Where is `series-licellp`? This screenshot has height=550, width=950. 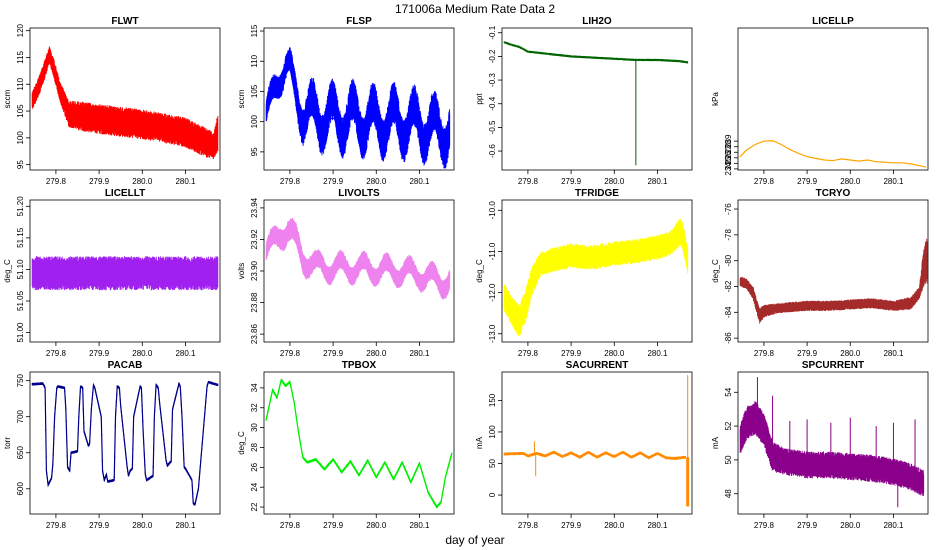 series-licellp is located at coordinates (833, 153).